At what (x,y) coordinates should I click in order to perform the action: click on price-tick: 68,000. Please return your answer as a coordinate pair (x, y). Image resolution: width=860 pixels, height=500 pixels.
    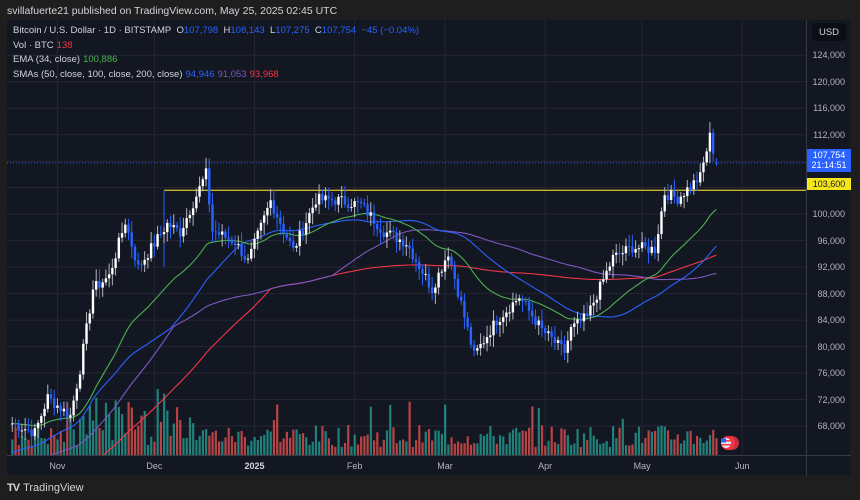
    Looking at the image, I should click on (831, 426).